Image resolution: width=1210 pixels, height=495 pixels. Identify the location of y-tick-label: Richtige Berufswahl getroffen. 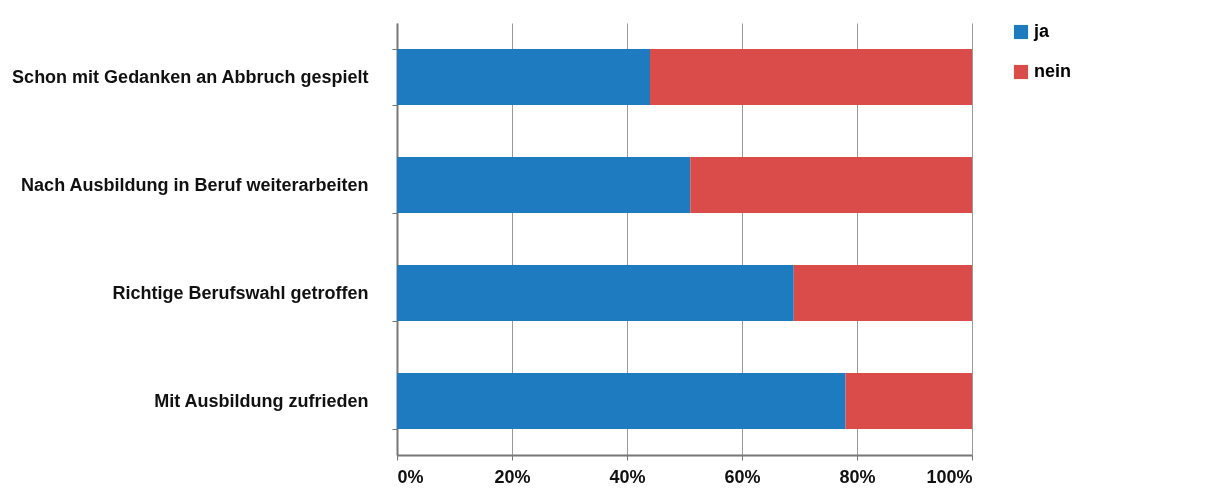
(240, 292).